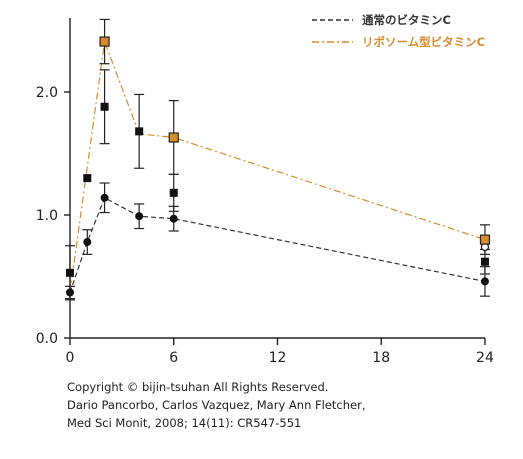  What do you see at coordinates (47, 216) in the screenshot?
I see `y-tick-label: 1.0` at bounding box center [47, 216].